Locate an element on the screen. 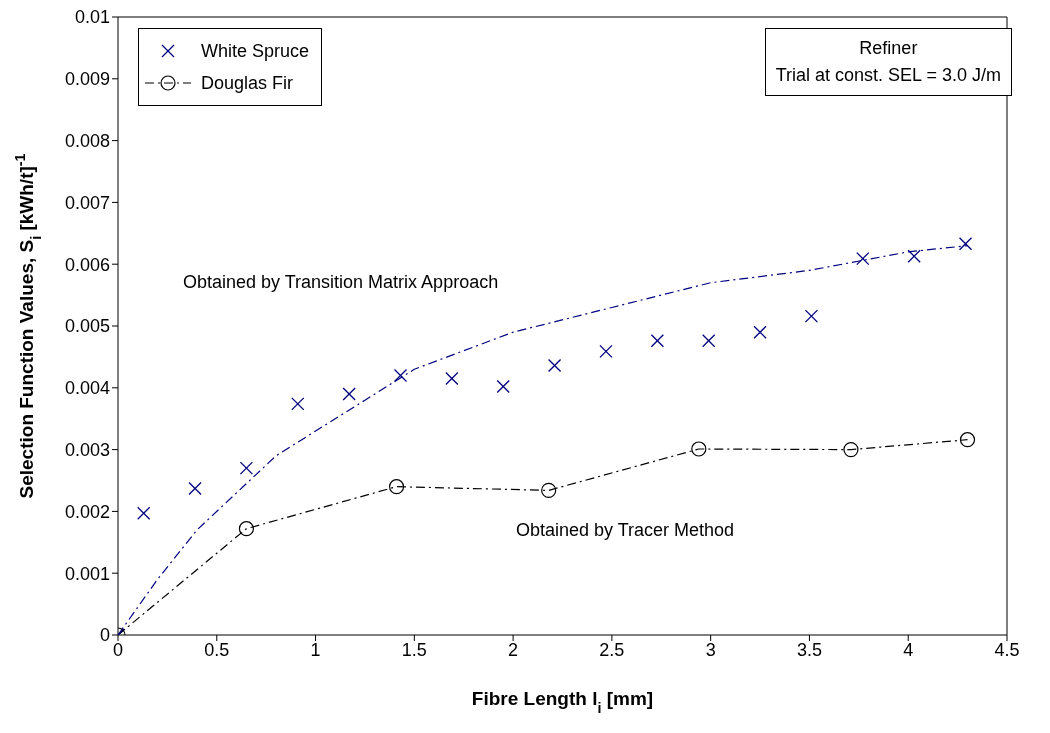  y-tick-label: 0.002 is located at coordinates (87, 511).